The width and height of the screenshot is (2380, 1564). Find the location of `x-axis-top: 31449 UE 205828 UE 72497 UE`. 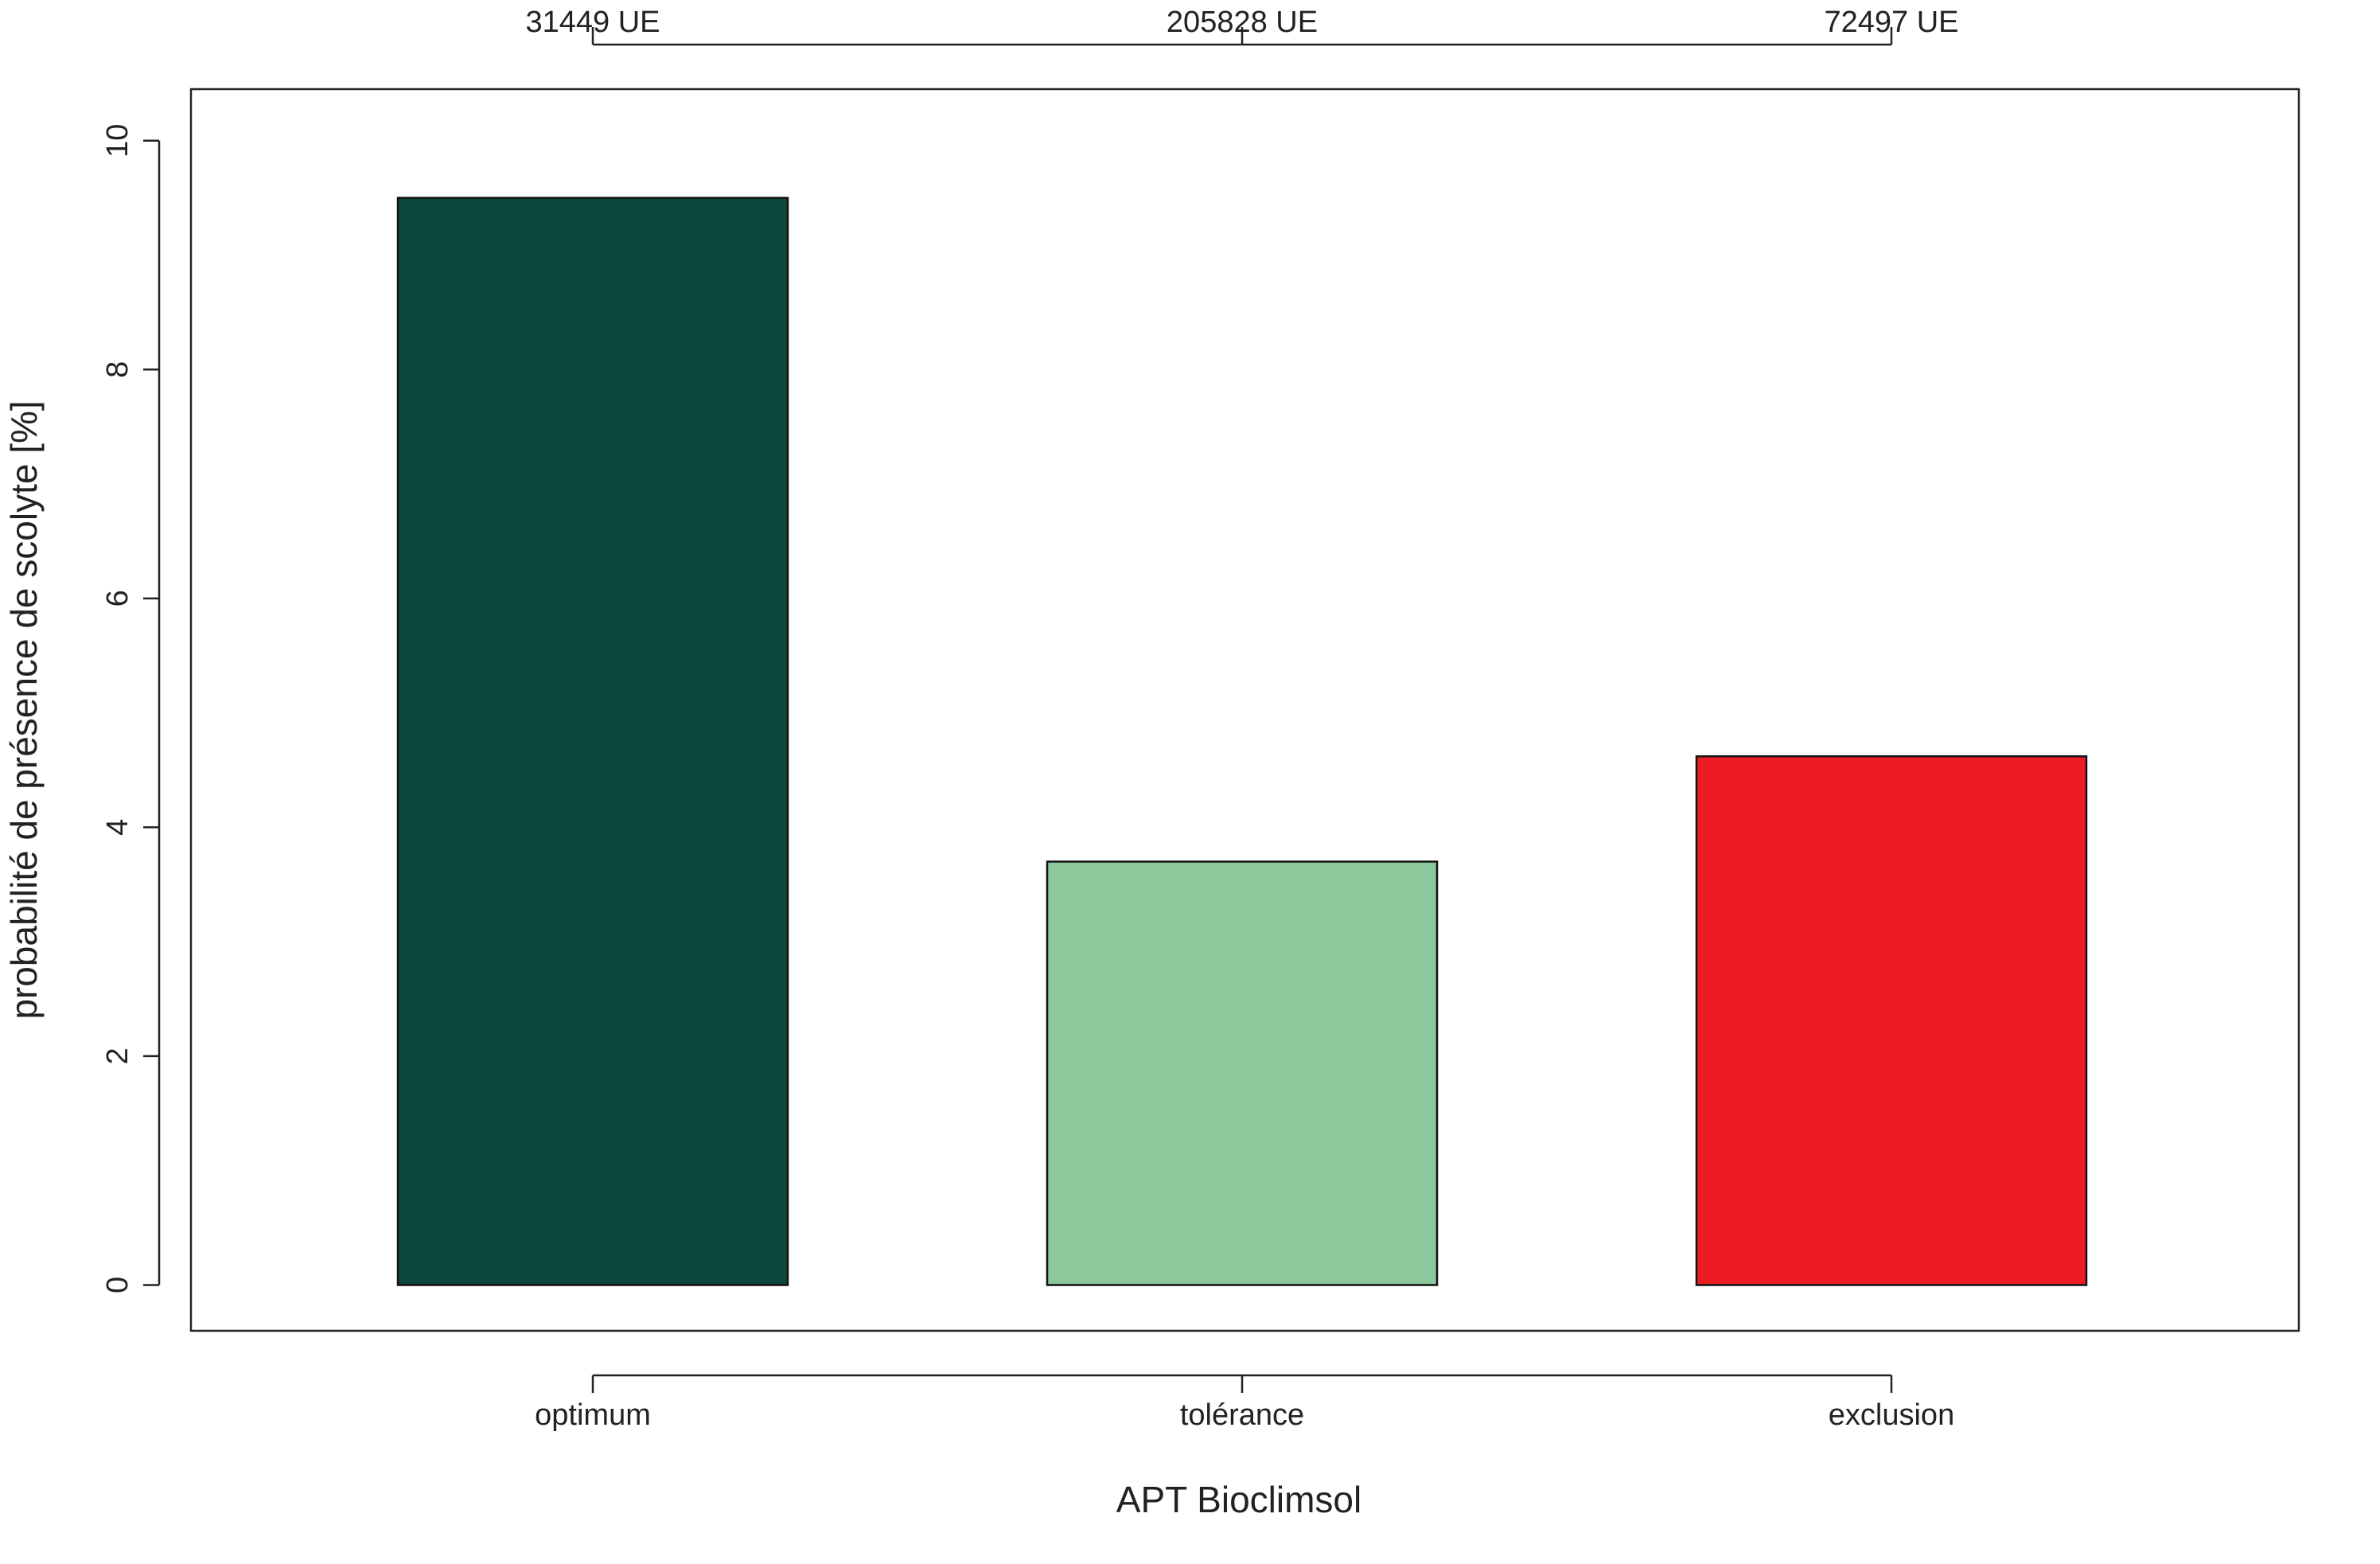

x-axis-top: 31449 UE 205828 UE 72497 UE is located at coordinates (1242, 26).